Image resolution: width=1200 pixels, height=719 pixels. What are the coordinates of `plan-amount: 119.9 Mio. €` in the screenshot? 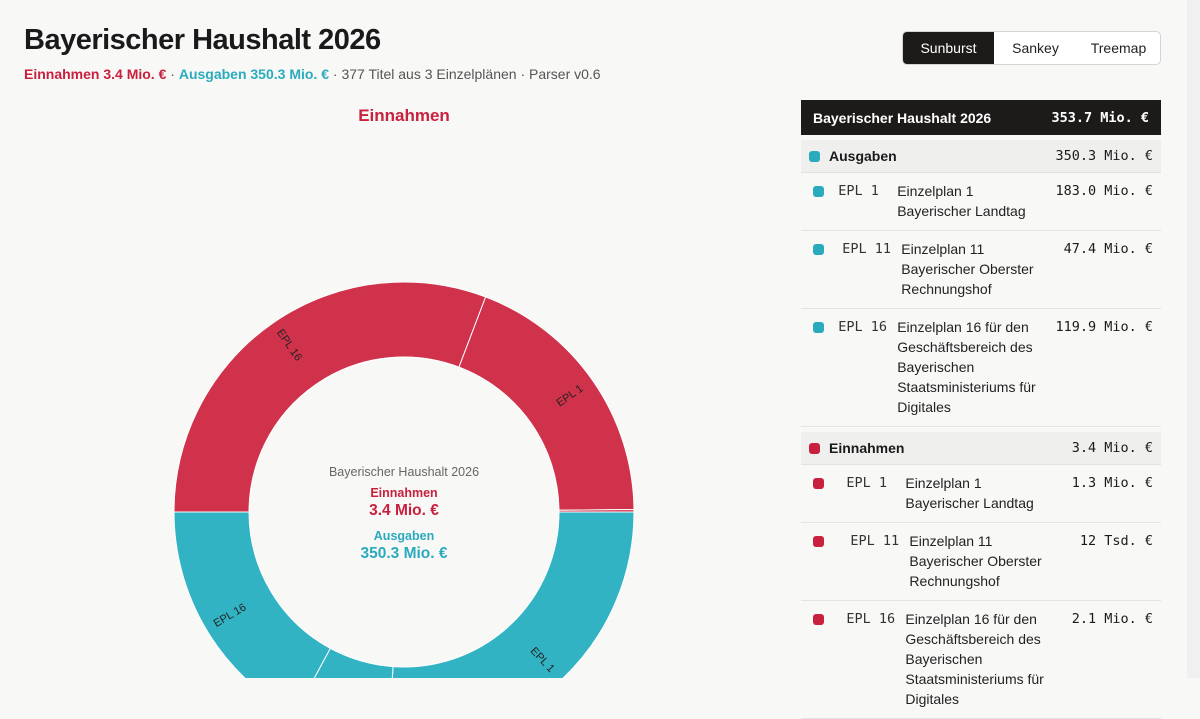 It's located at (1104, 327).